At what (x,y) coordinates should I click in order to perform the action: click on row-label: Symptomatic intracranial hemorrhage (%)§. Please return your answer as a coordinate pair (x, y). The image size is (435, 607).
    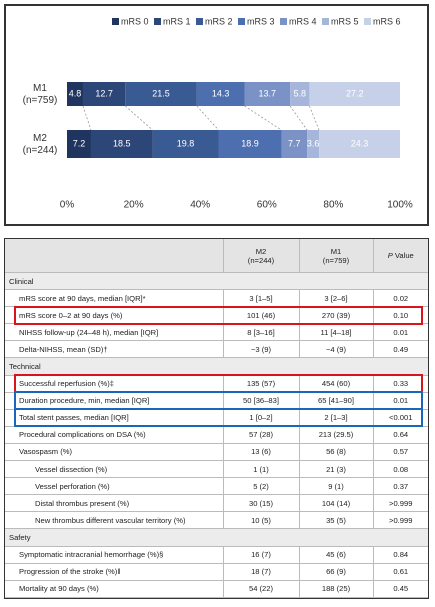
    Looking at the image, I should click on (114, 555).